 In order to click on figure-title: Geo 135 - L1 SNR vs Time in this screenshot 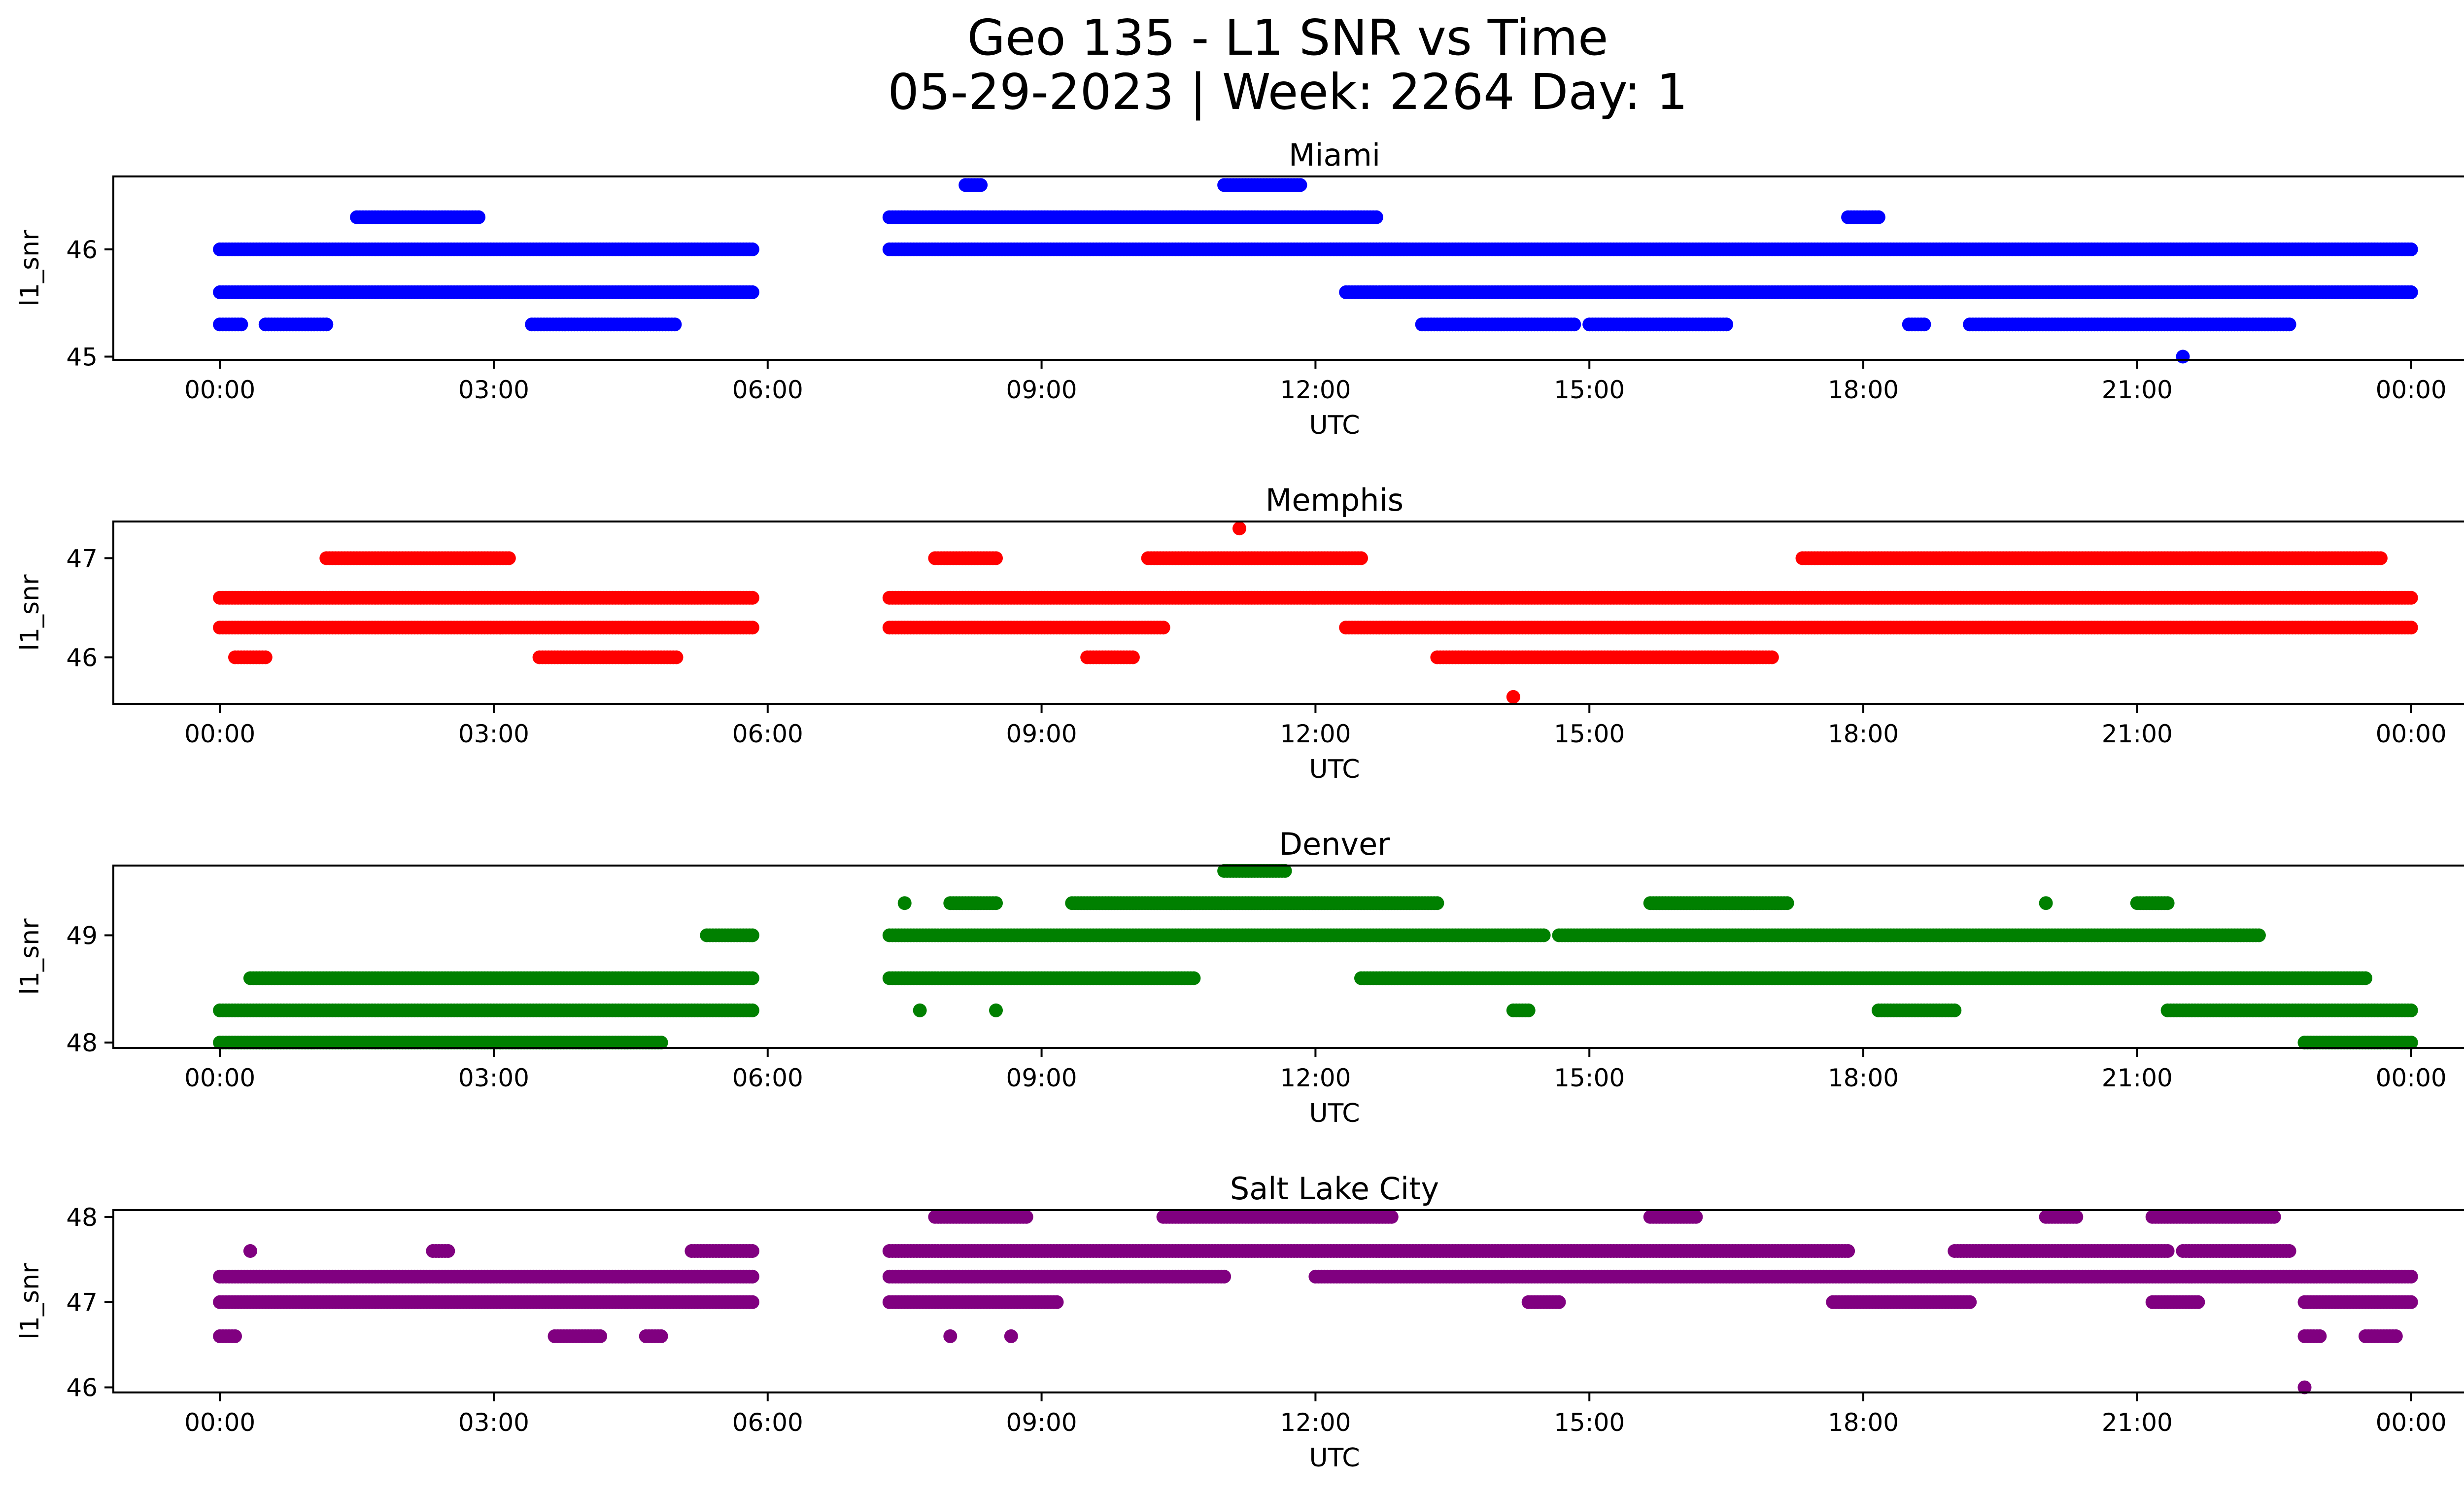, I will do `click(1287, 38)`.